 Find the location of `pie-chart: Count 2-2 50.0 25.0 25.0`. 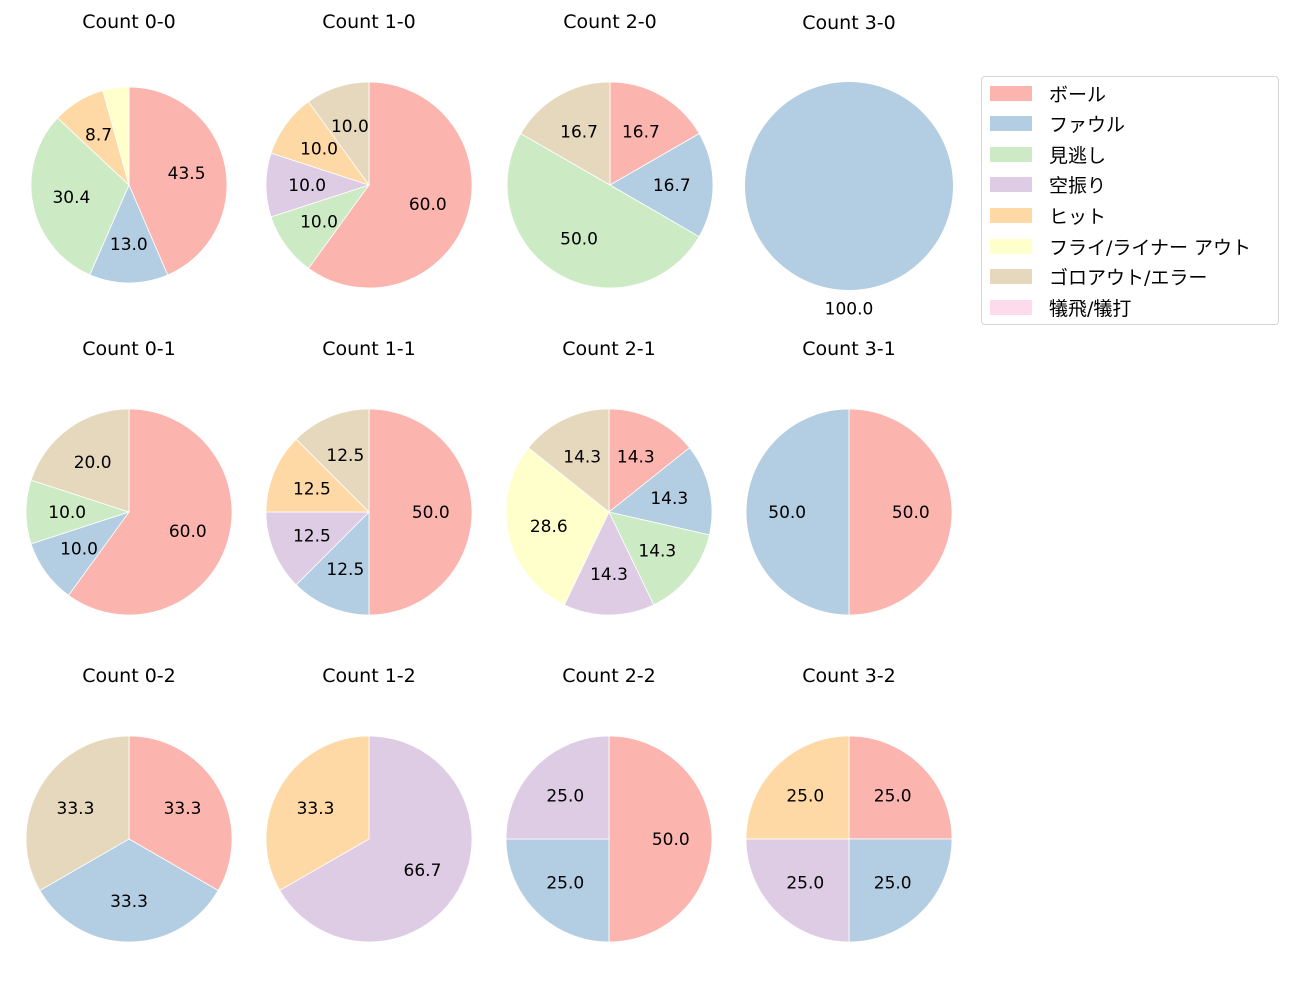

pie-chart: Count 2-2 50.0 25.0 25.0 is located at coordinates (609, 804).